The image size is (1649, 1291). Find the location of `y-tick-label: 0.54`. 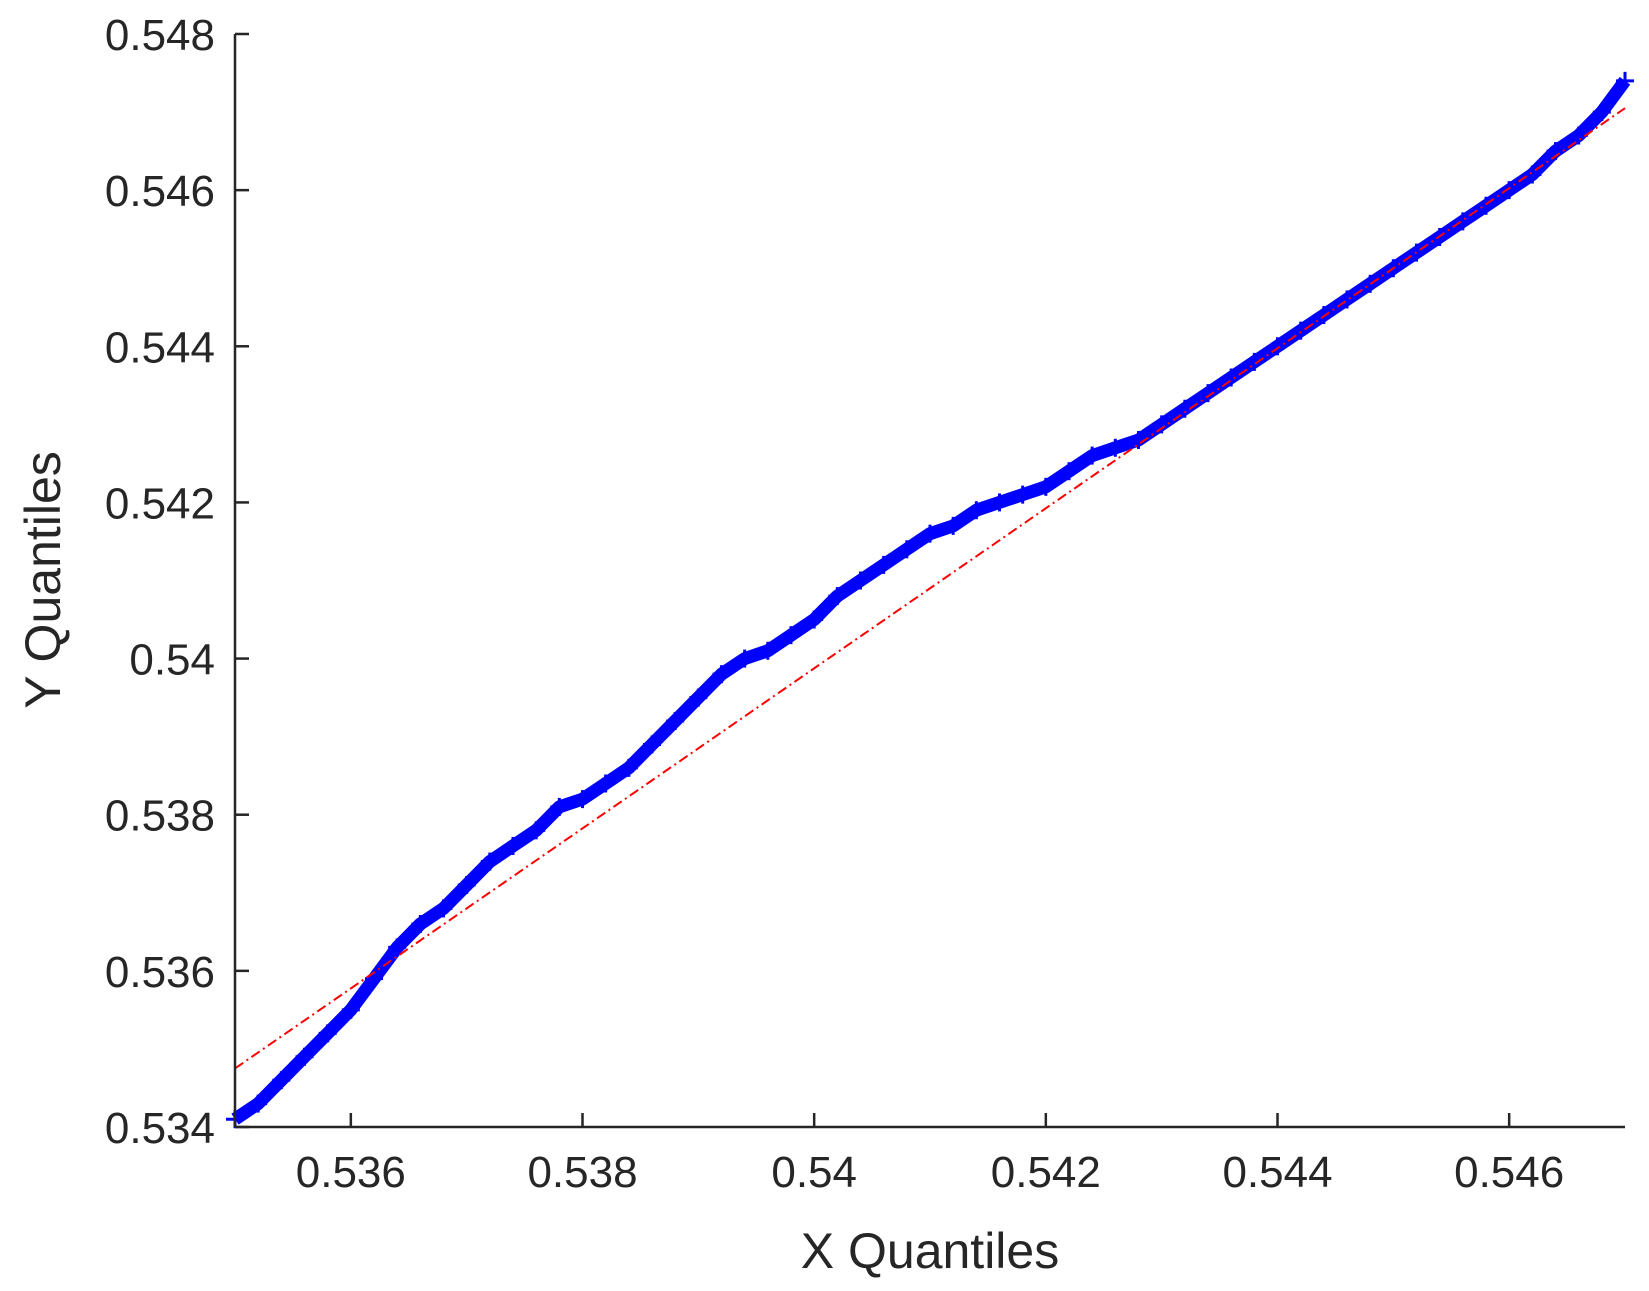

y-tick-label: 0.54 is located at coordinates (172, 660).